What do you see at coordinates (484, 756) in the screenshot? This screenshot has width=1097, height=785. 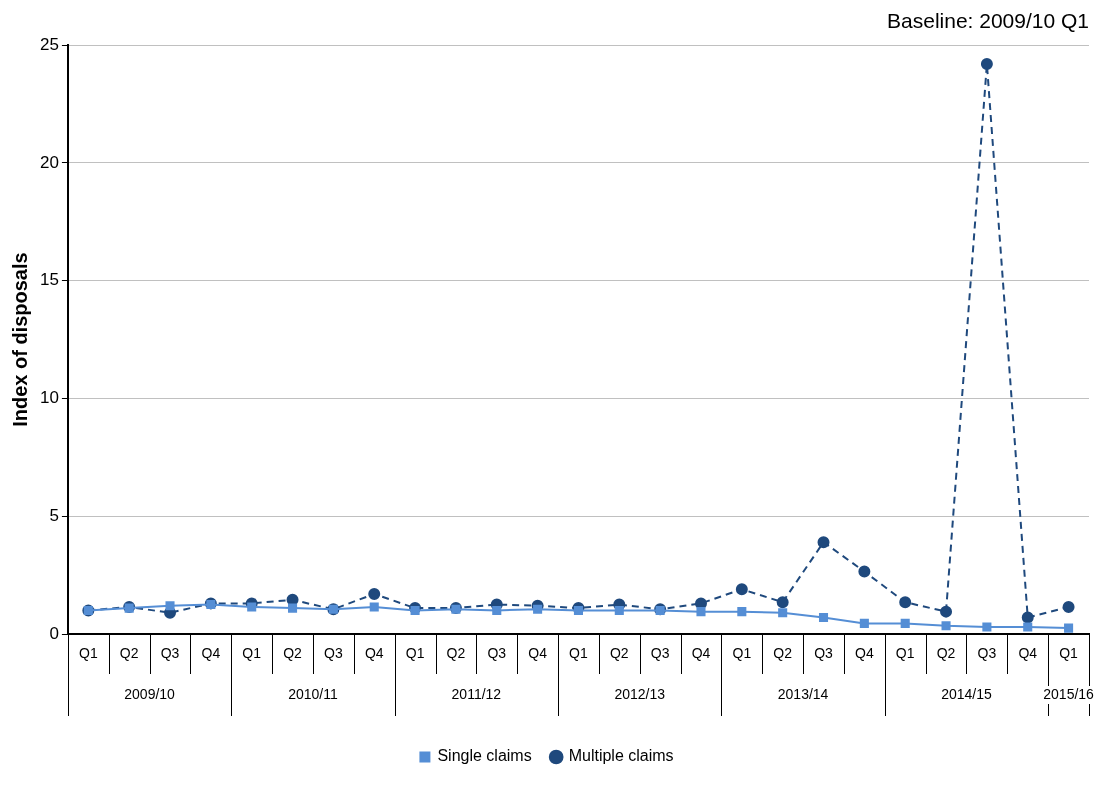 I see `legend-label: Single claims` at bounding box center [484, 756].